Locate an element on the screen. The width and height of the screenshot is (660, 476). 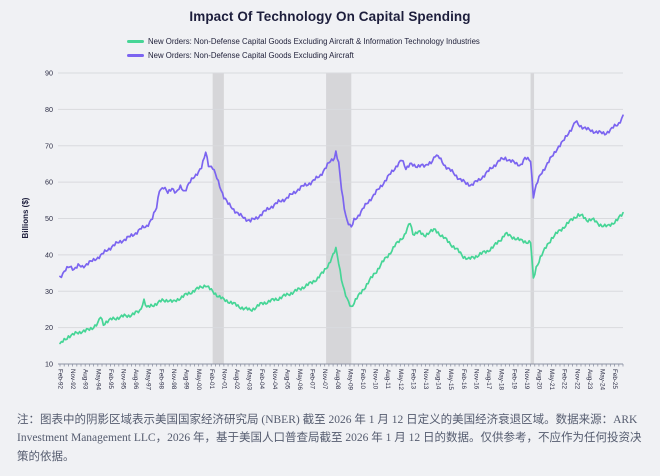
x-tick-label: Aug-14 is located at coordinates (438, 379).